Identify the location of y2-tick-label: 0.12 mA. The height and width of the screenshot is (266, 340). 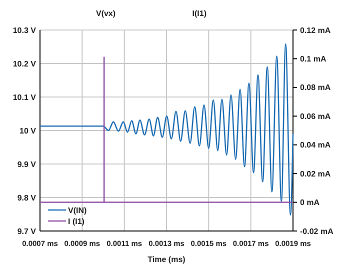
(315, 30).